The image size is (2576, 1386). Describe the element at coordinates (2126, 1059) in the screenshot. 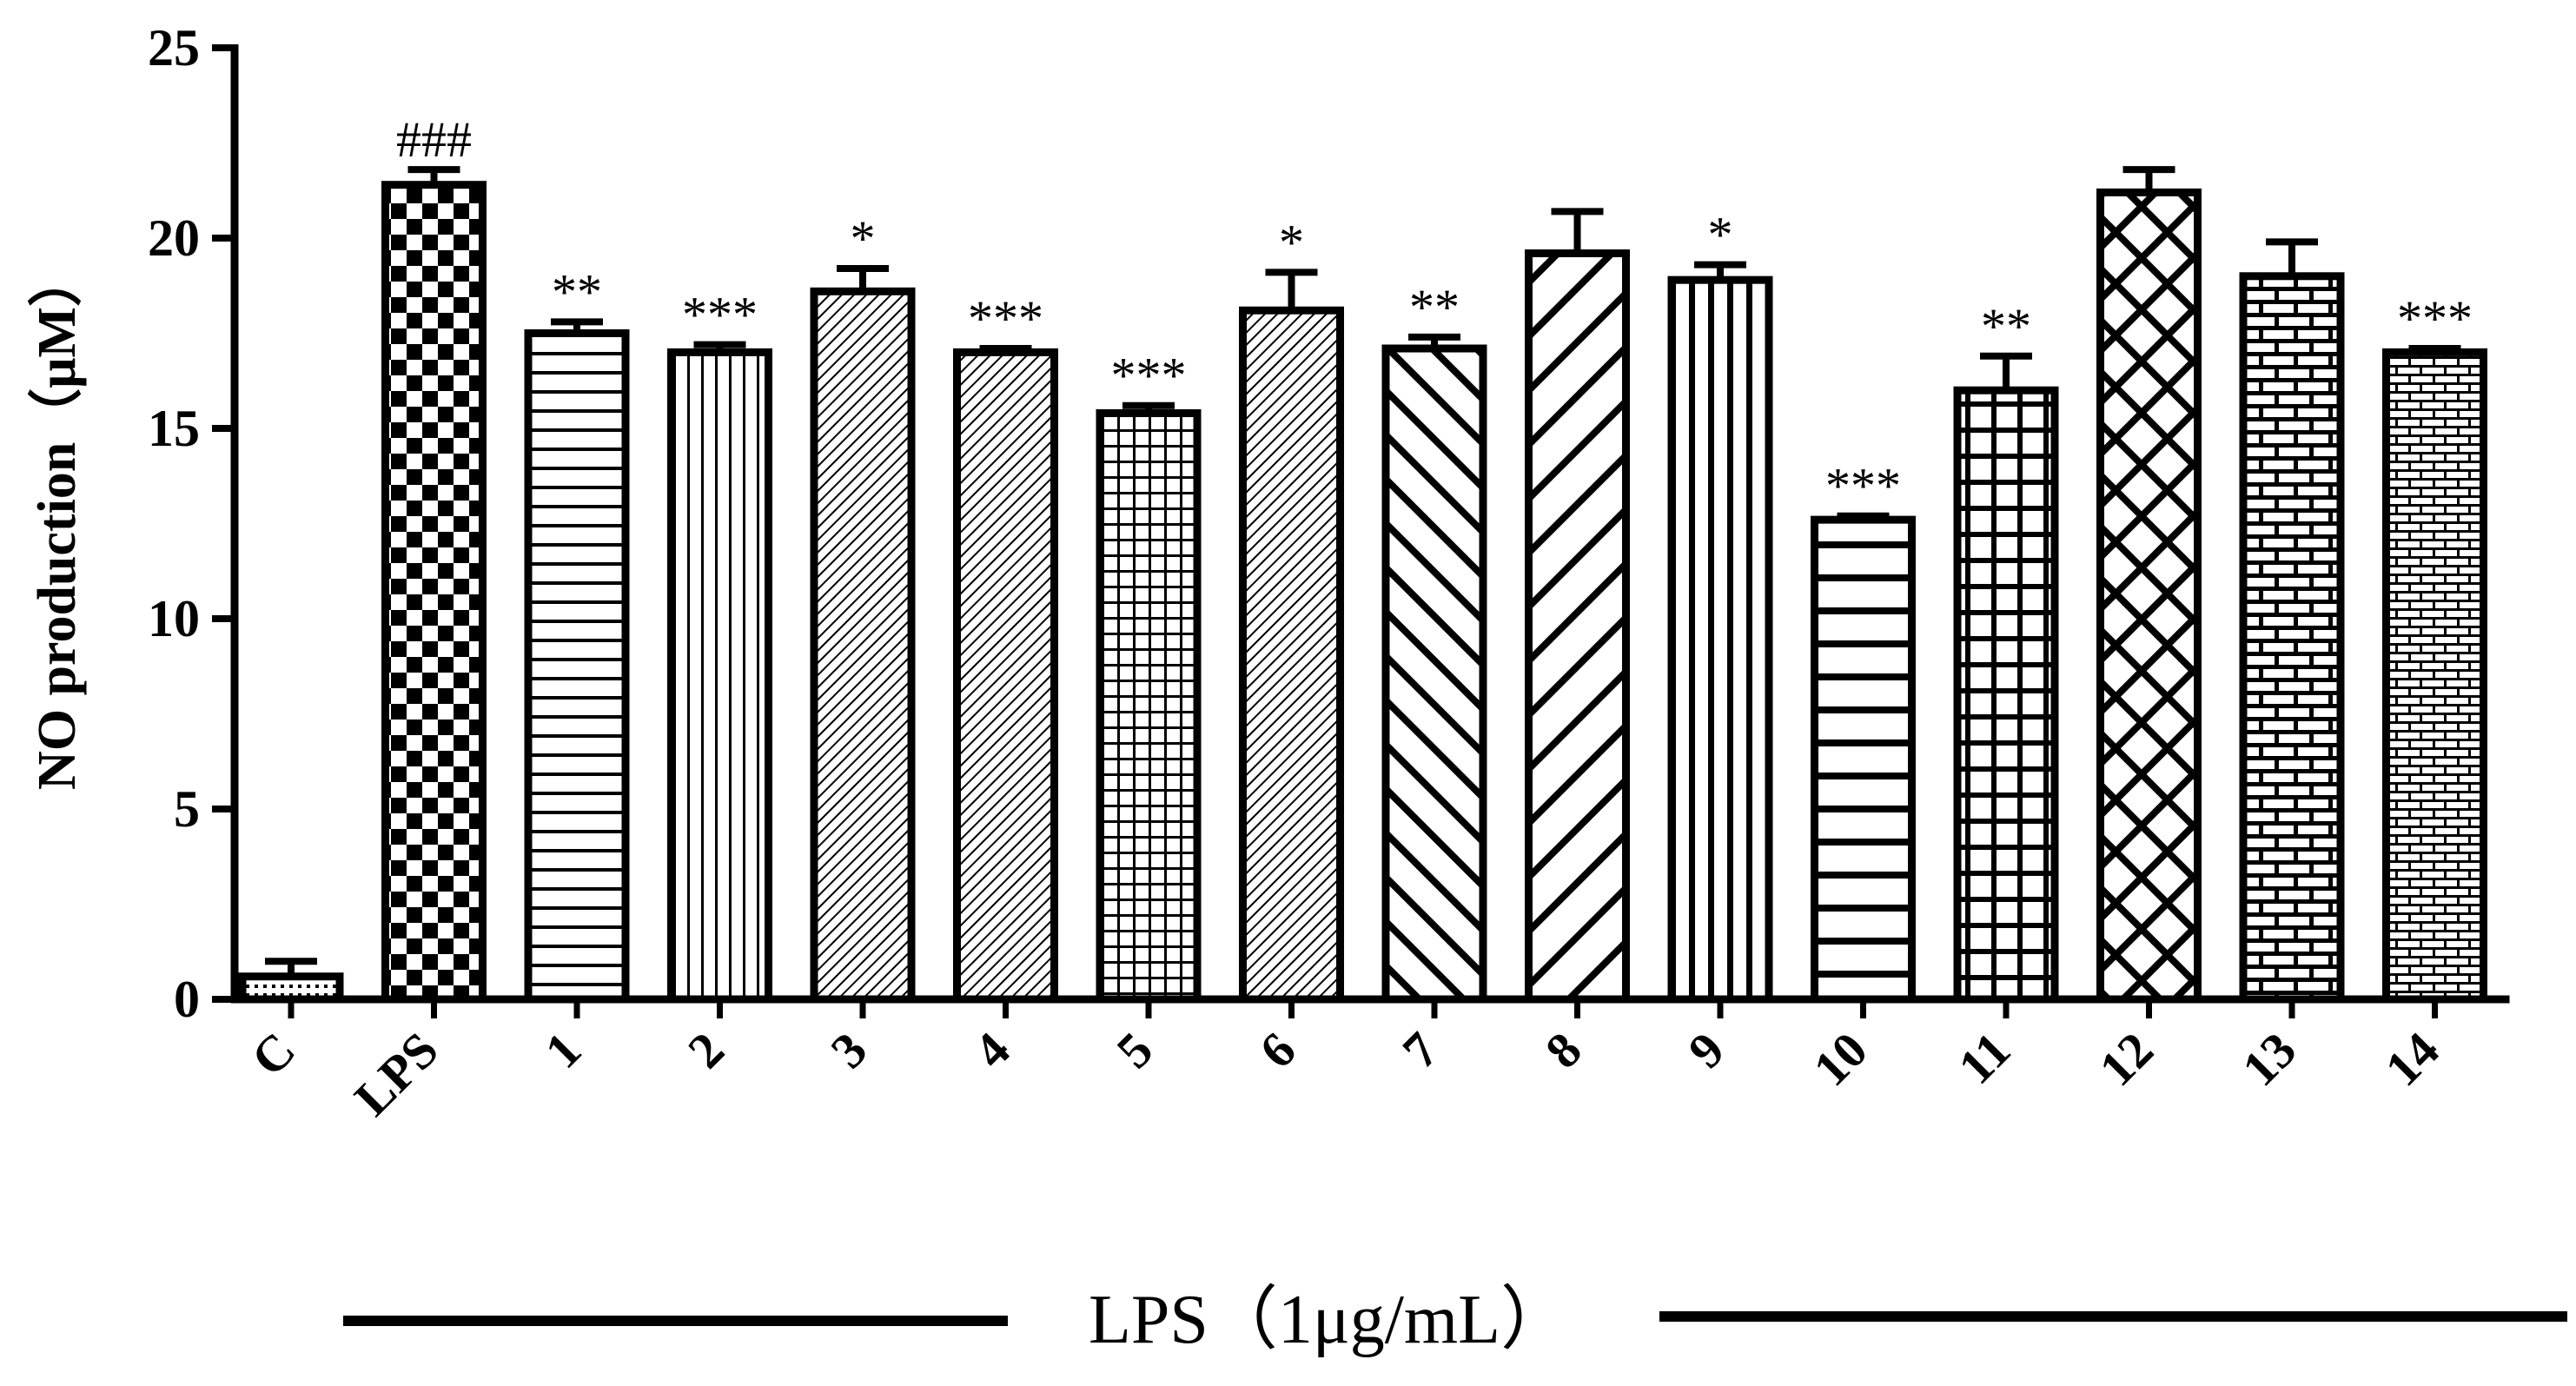

I see `x-tick-label-12: 12` at that location.